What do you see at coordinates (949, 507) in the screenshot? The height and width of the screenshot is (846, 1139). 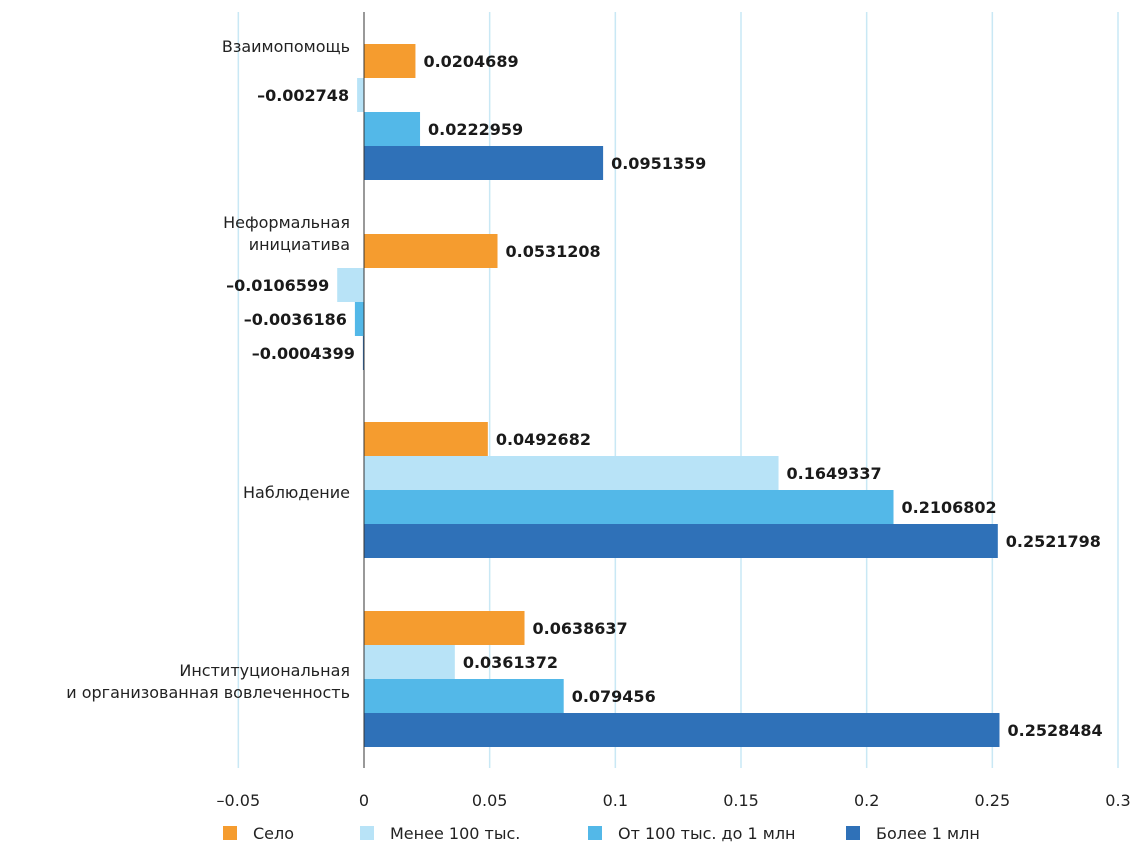 I see `data-label: 0.2106802` at bounding box center [949, 507].